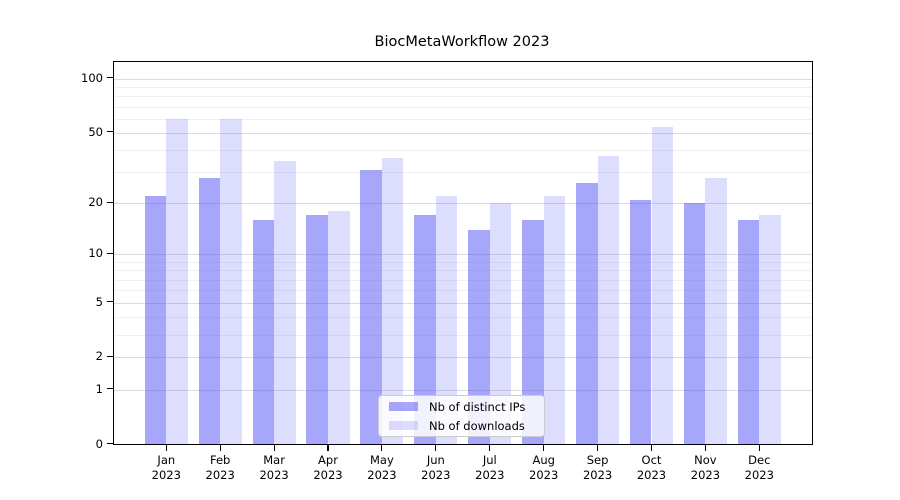 This screenshot has width=900, height=500. I want to click on legend-item-downloads: Nb of downloads, so click(466, 426).